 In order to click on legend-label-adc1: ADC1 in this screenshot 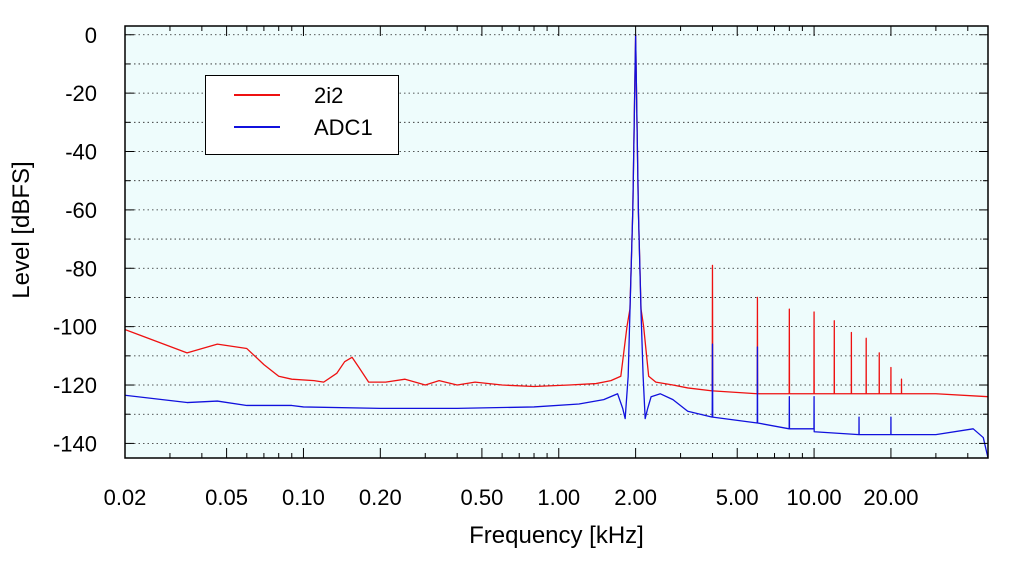, I will do `click(343, 127)`.